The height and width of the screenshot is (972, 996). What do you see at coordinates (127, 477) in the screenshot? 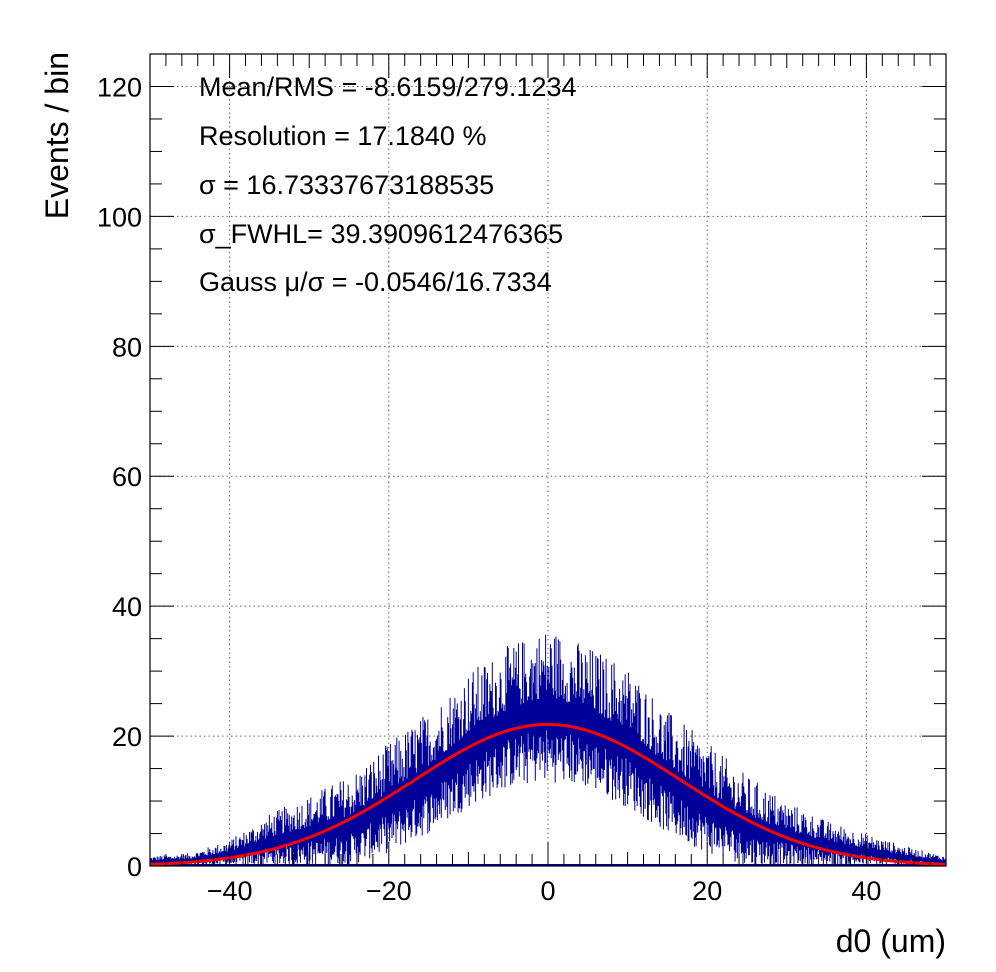
I see `y-tick-label: 60` at bounding box center [127, 477].